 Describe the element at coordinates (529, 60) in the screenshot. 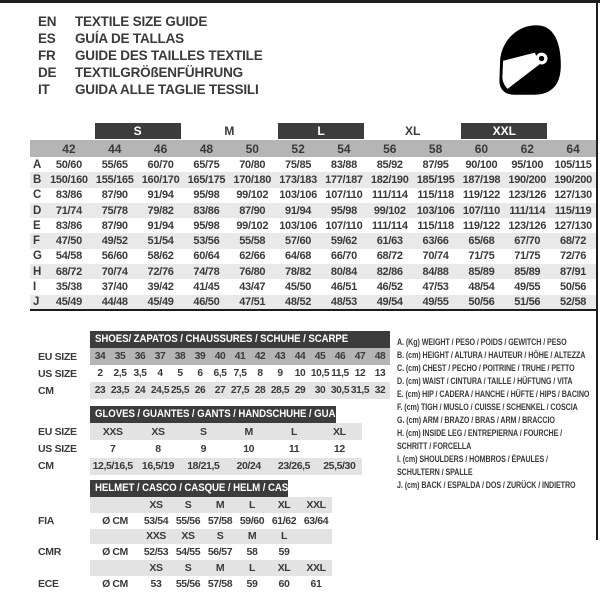

I see `brand-logo` at that location.